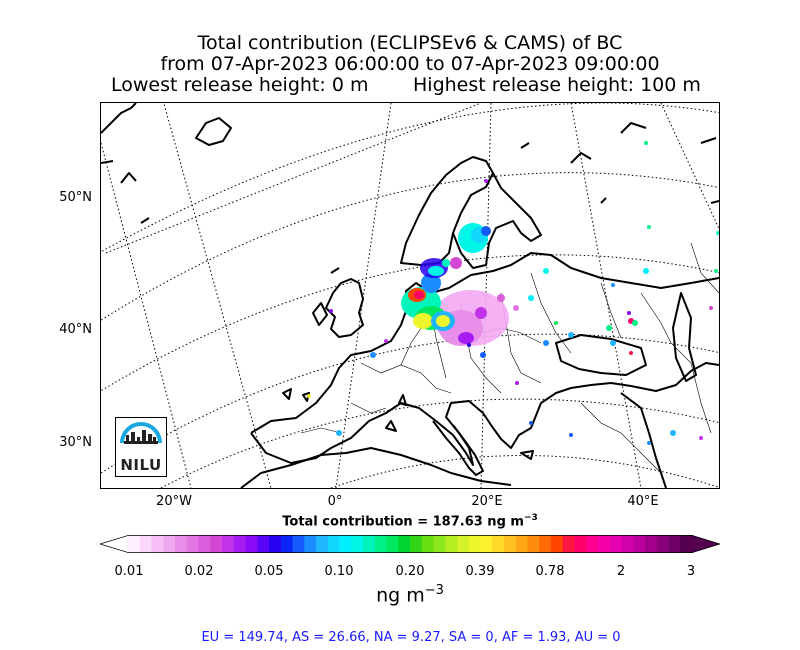 This screenshot has width=800, height=650. I want to click on colorbar-tick: 0.39, so click(480, 571).